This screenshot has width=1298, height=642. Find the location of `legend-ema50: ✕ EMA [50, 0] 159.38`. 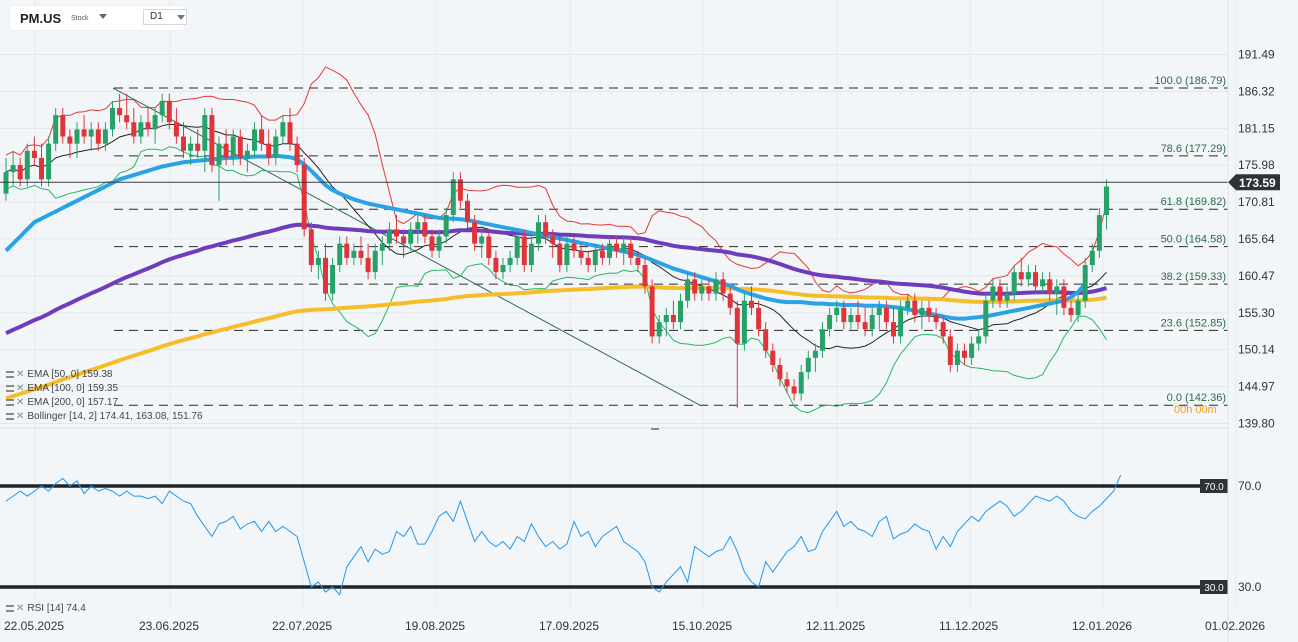

legend-ema50: ✕ EMA [50, 0] 159.38 is located at coordinates (59, 374).